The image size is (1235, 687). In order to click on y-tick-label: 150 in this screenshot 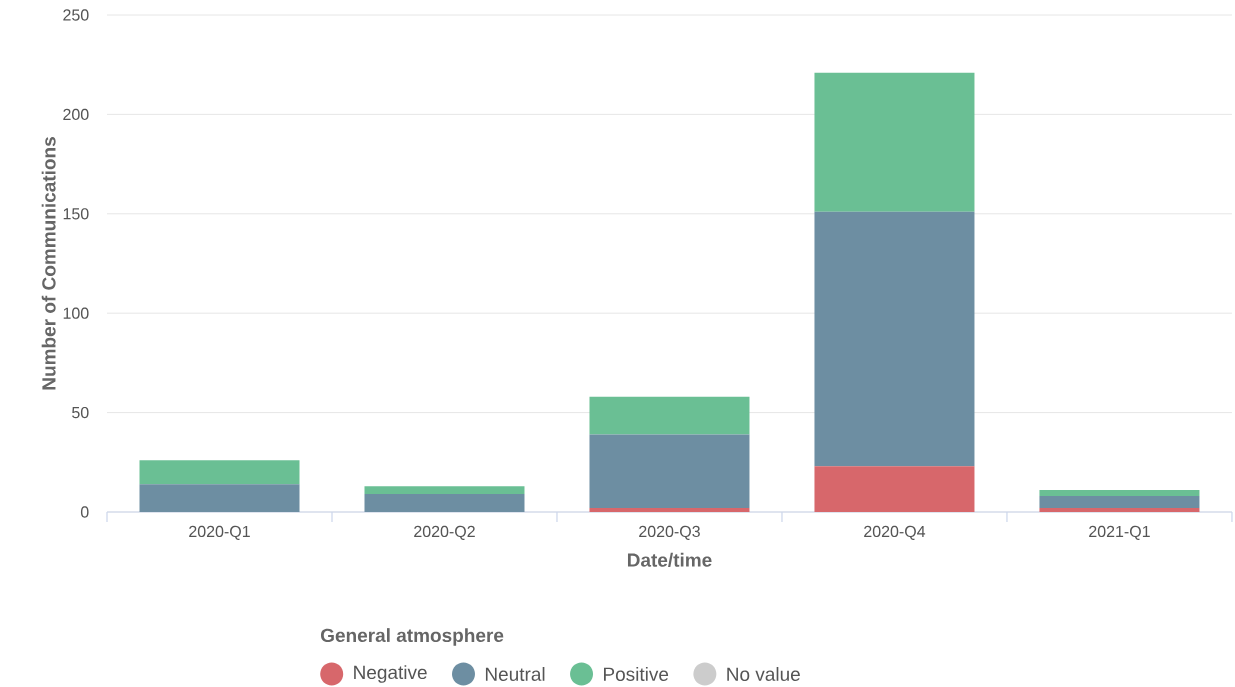, I will do `click(76, 214)`.